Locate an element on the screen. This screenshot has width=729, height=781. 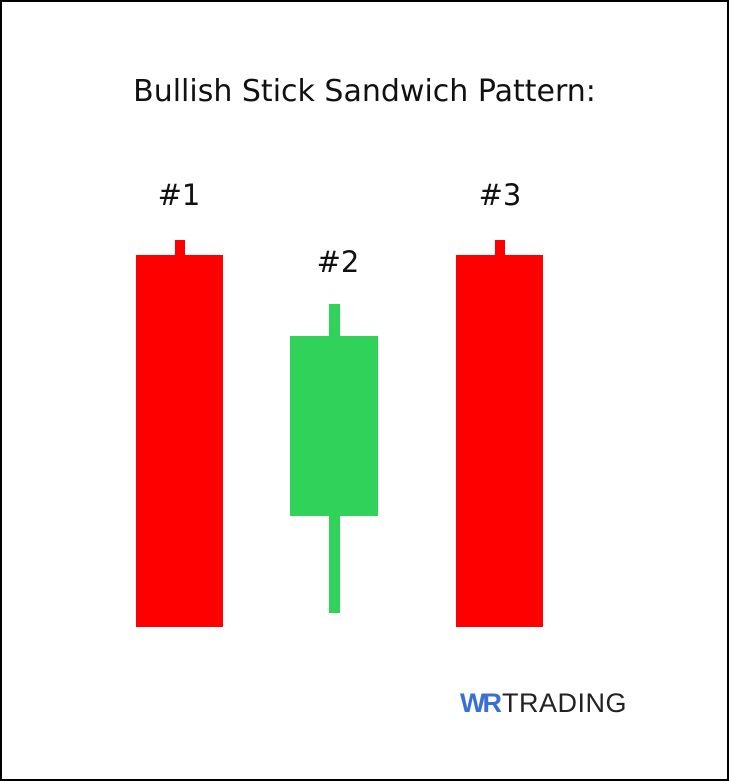
diagram-title: Bullish Stick Sandwich Pattern: is located at coordinates (364, 91).